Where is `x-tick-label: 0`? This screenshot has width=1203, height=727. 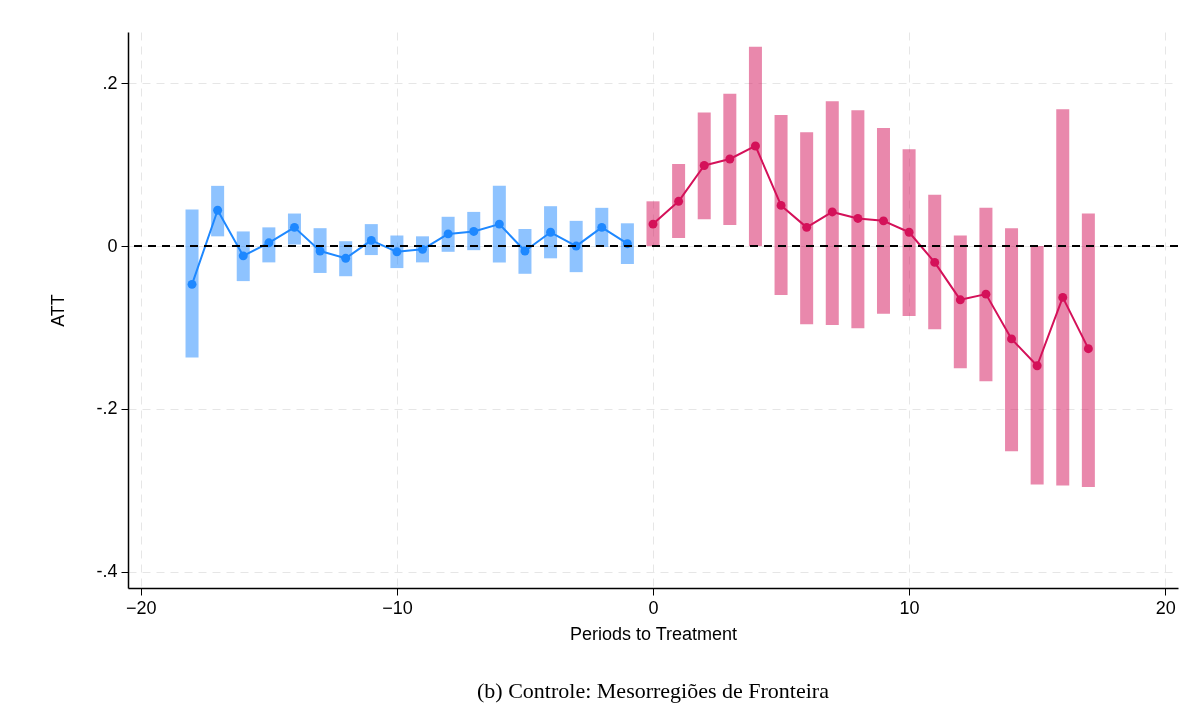 x-tick-label: 0 is located at coordinates (653, 607).